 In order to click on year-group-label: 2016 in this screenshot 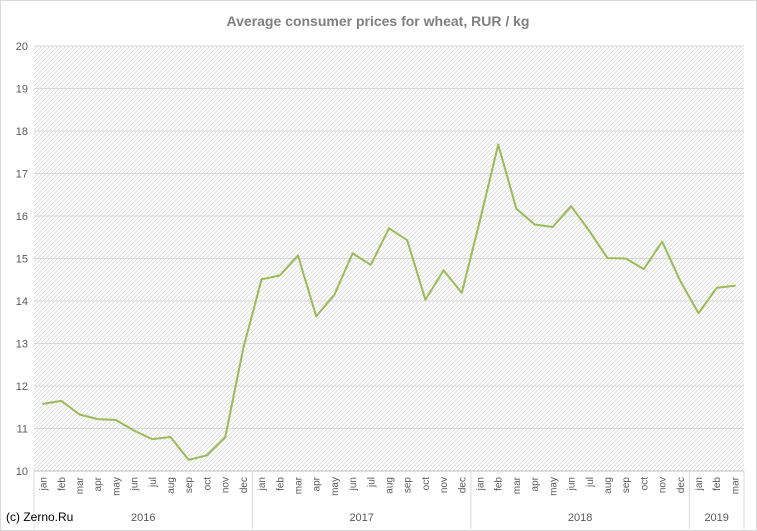, I will do `click(143, 518)`.